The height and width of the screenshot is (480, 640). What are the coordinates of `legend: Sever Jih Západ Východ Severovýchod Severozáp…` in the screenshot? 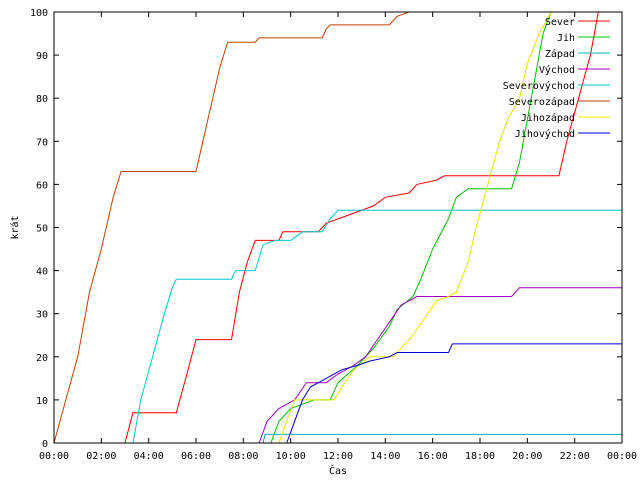 It's located at (556, 78).